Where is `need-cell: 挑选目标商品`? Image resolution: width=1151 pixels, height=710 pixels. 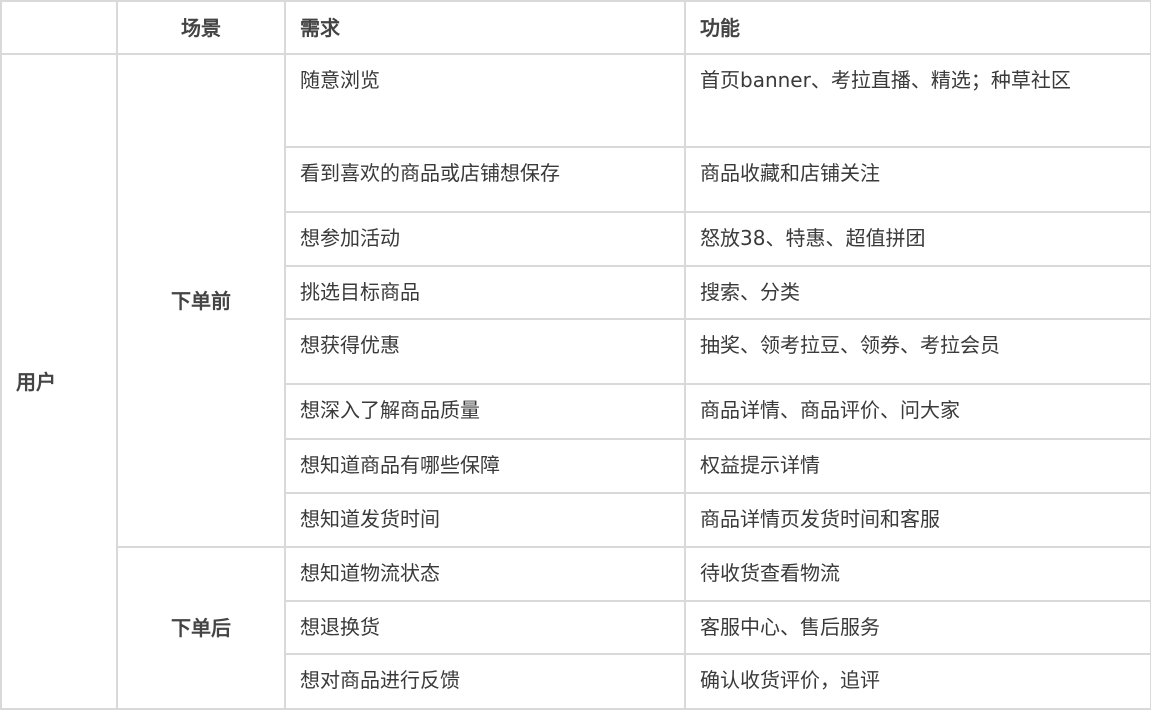 need-cell: 挑选目标商品 is located at coordinates (485, 292).